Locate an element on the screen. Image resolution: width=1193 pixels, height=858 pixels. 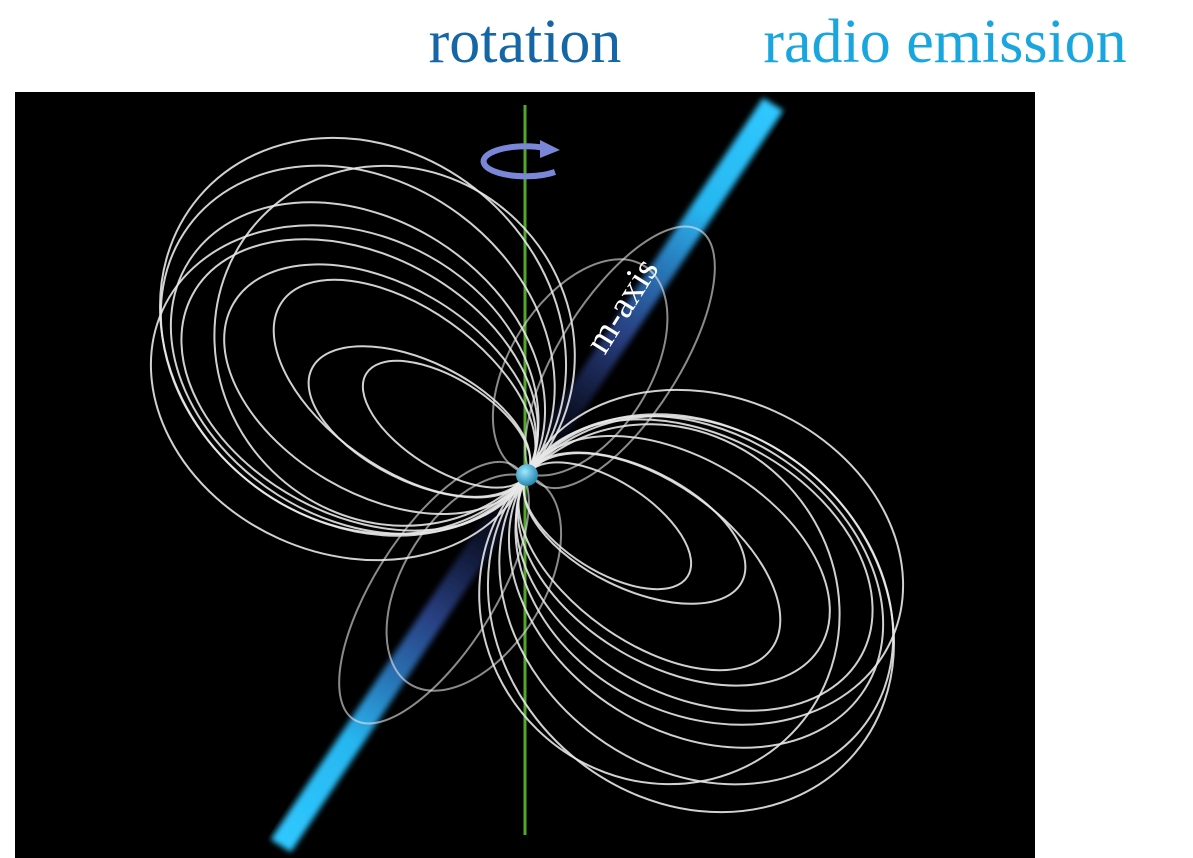
rotation-arrow is located at coordinates (520, 160).